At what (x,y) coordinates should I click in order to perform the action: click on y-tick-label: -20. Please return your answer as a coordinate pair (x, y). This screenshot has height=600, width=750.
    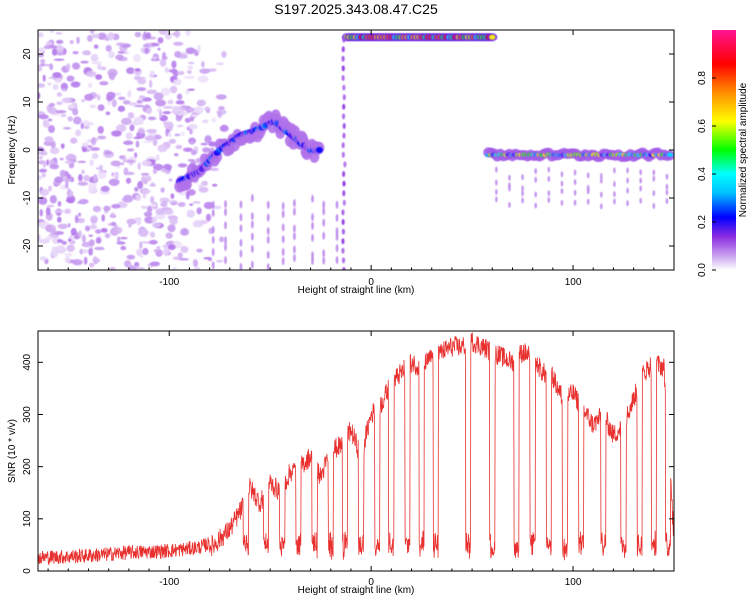
    Looking at the image, I should click on (27, 245).